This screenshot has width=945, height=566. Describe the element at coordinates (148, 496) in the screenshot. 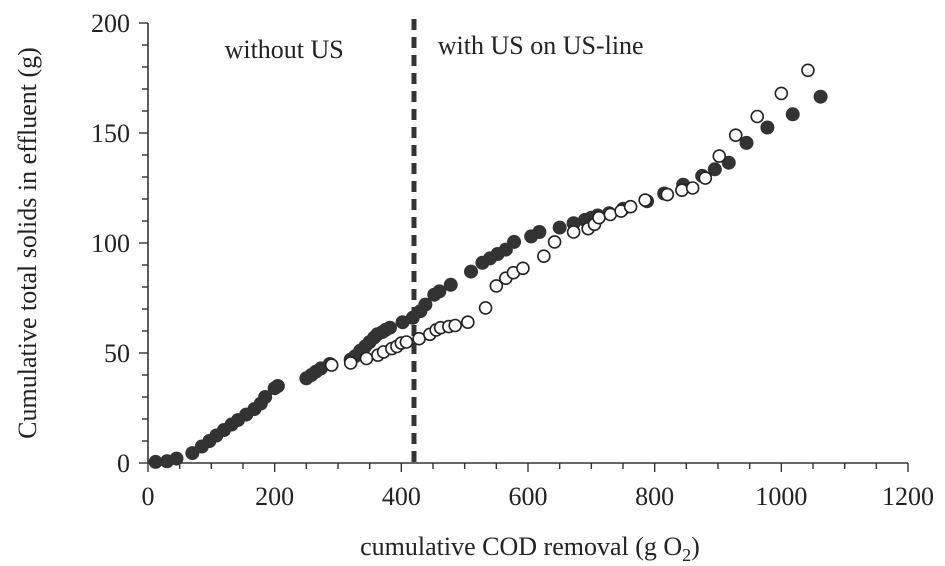

I see `x-tick-label: 0` at that location.